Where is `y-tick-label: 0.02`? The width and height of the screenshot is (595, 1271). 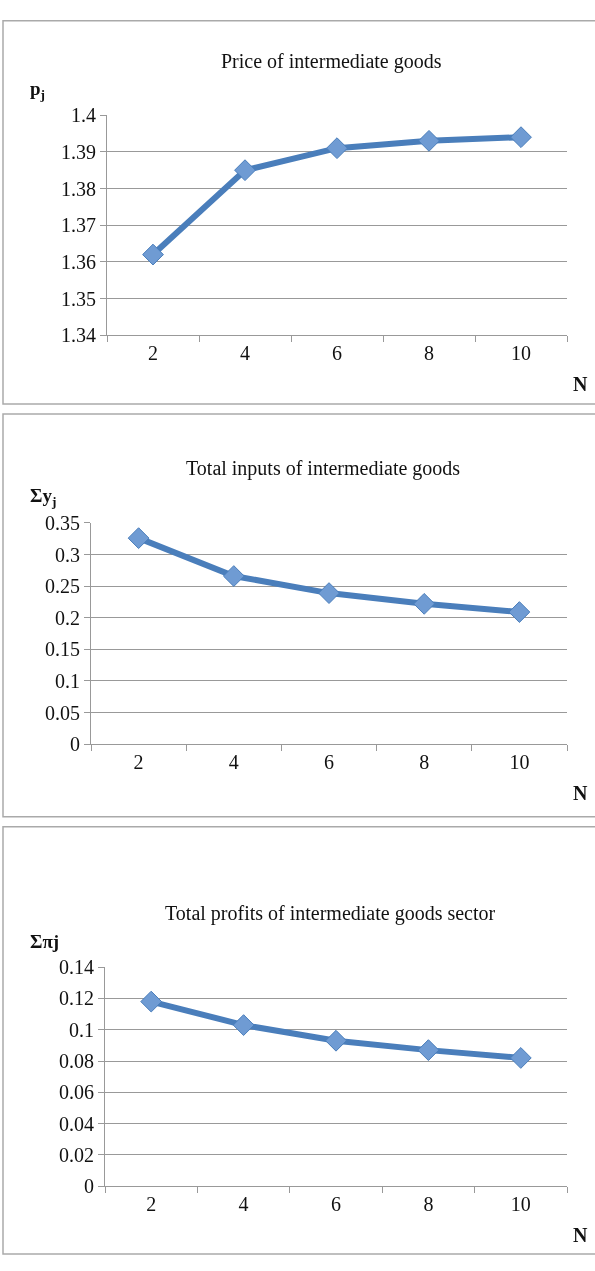
y-tick-label: 0.02 is located at coordinates (76, 1154).